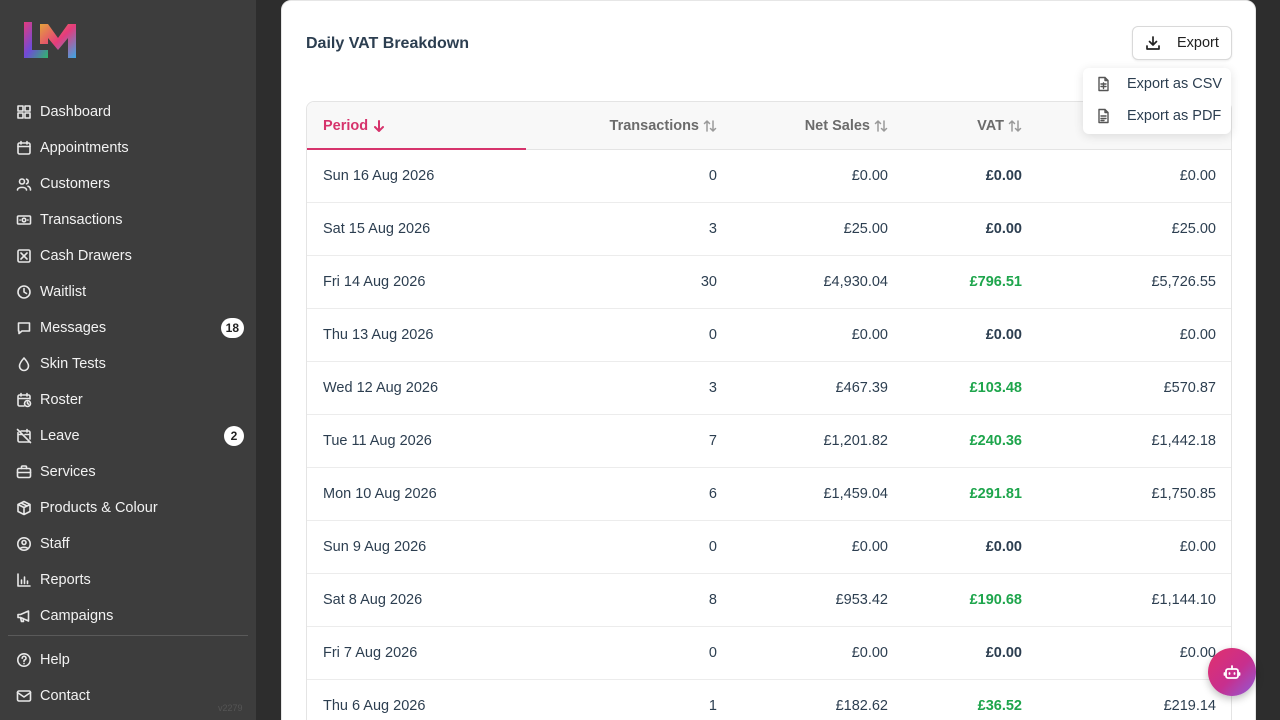  I want to click on export-csv-item: Export as CSV, so click(1157, 84).